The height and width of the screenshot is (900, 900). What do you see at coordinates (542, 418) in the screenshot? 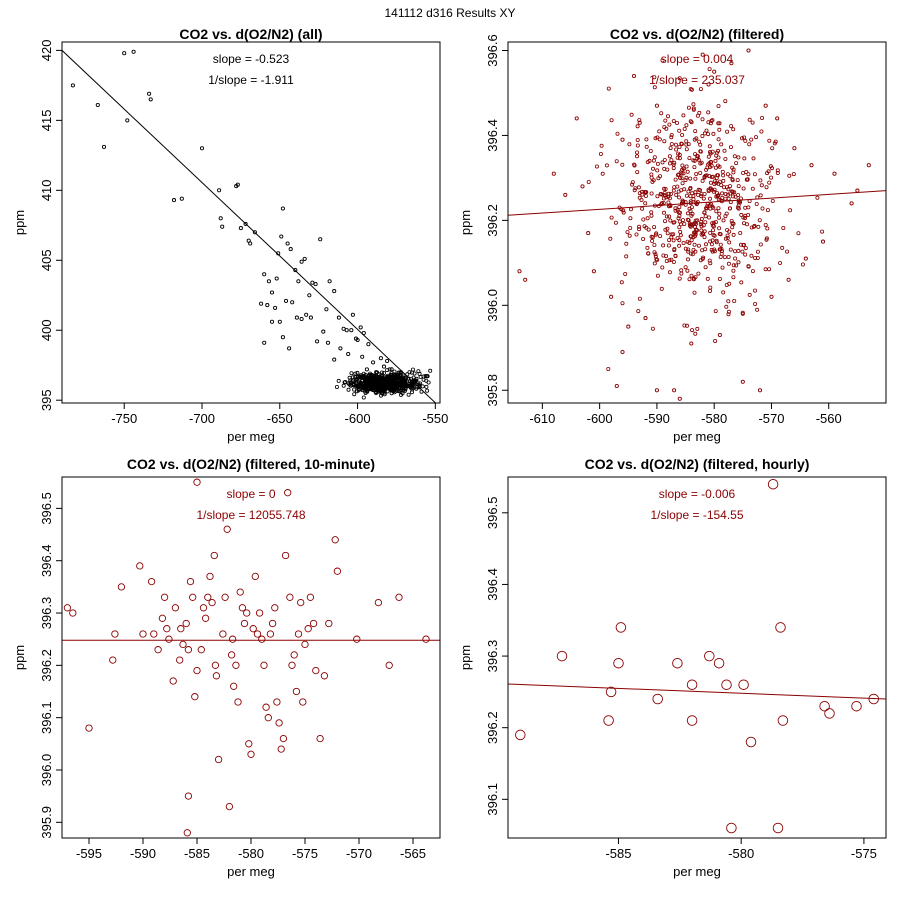
I see `x-tick-label: -610` at bounding box center [542, 418].